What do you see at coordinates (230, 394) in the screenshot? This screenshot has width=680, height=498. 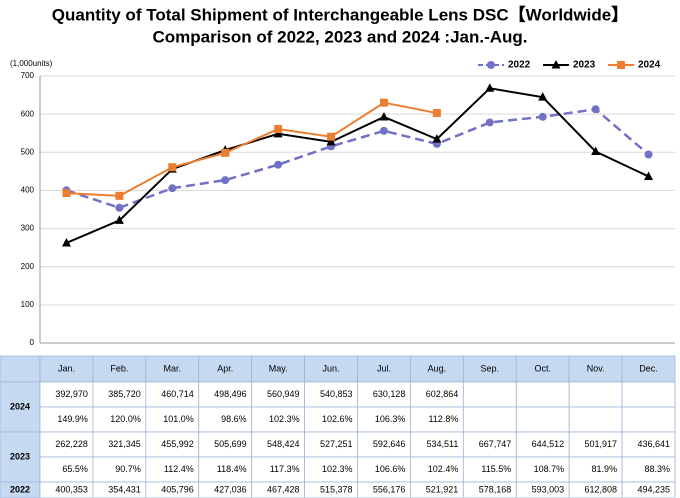 I see `table-value: 498,496` at bounding box center [230, 394].